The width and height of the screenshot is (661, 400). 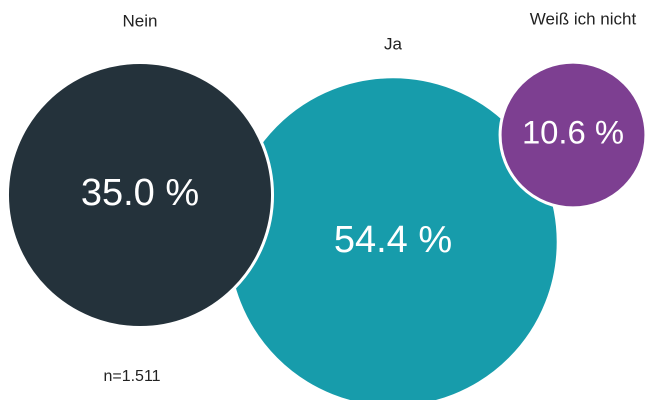 I want to click on value-label: 35.0 %, so click(x=140, y=193).